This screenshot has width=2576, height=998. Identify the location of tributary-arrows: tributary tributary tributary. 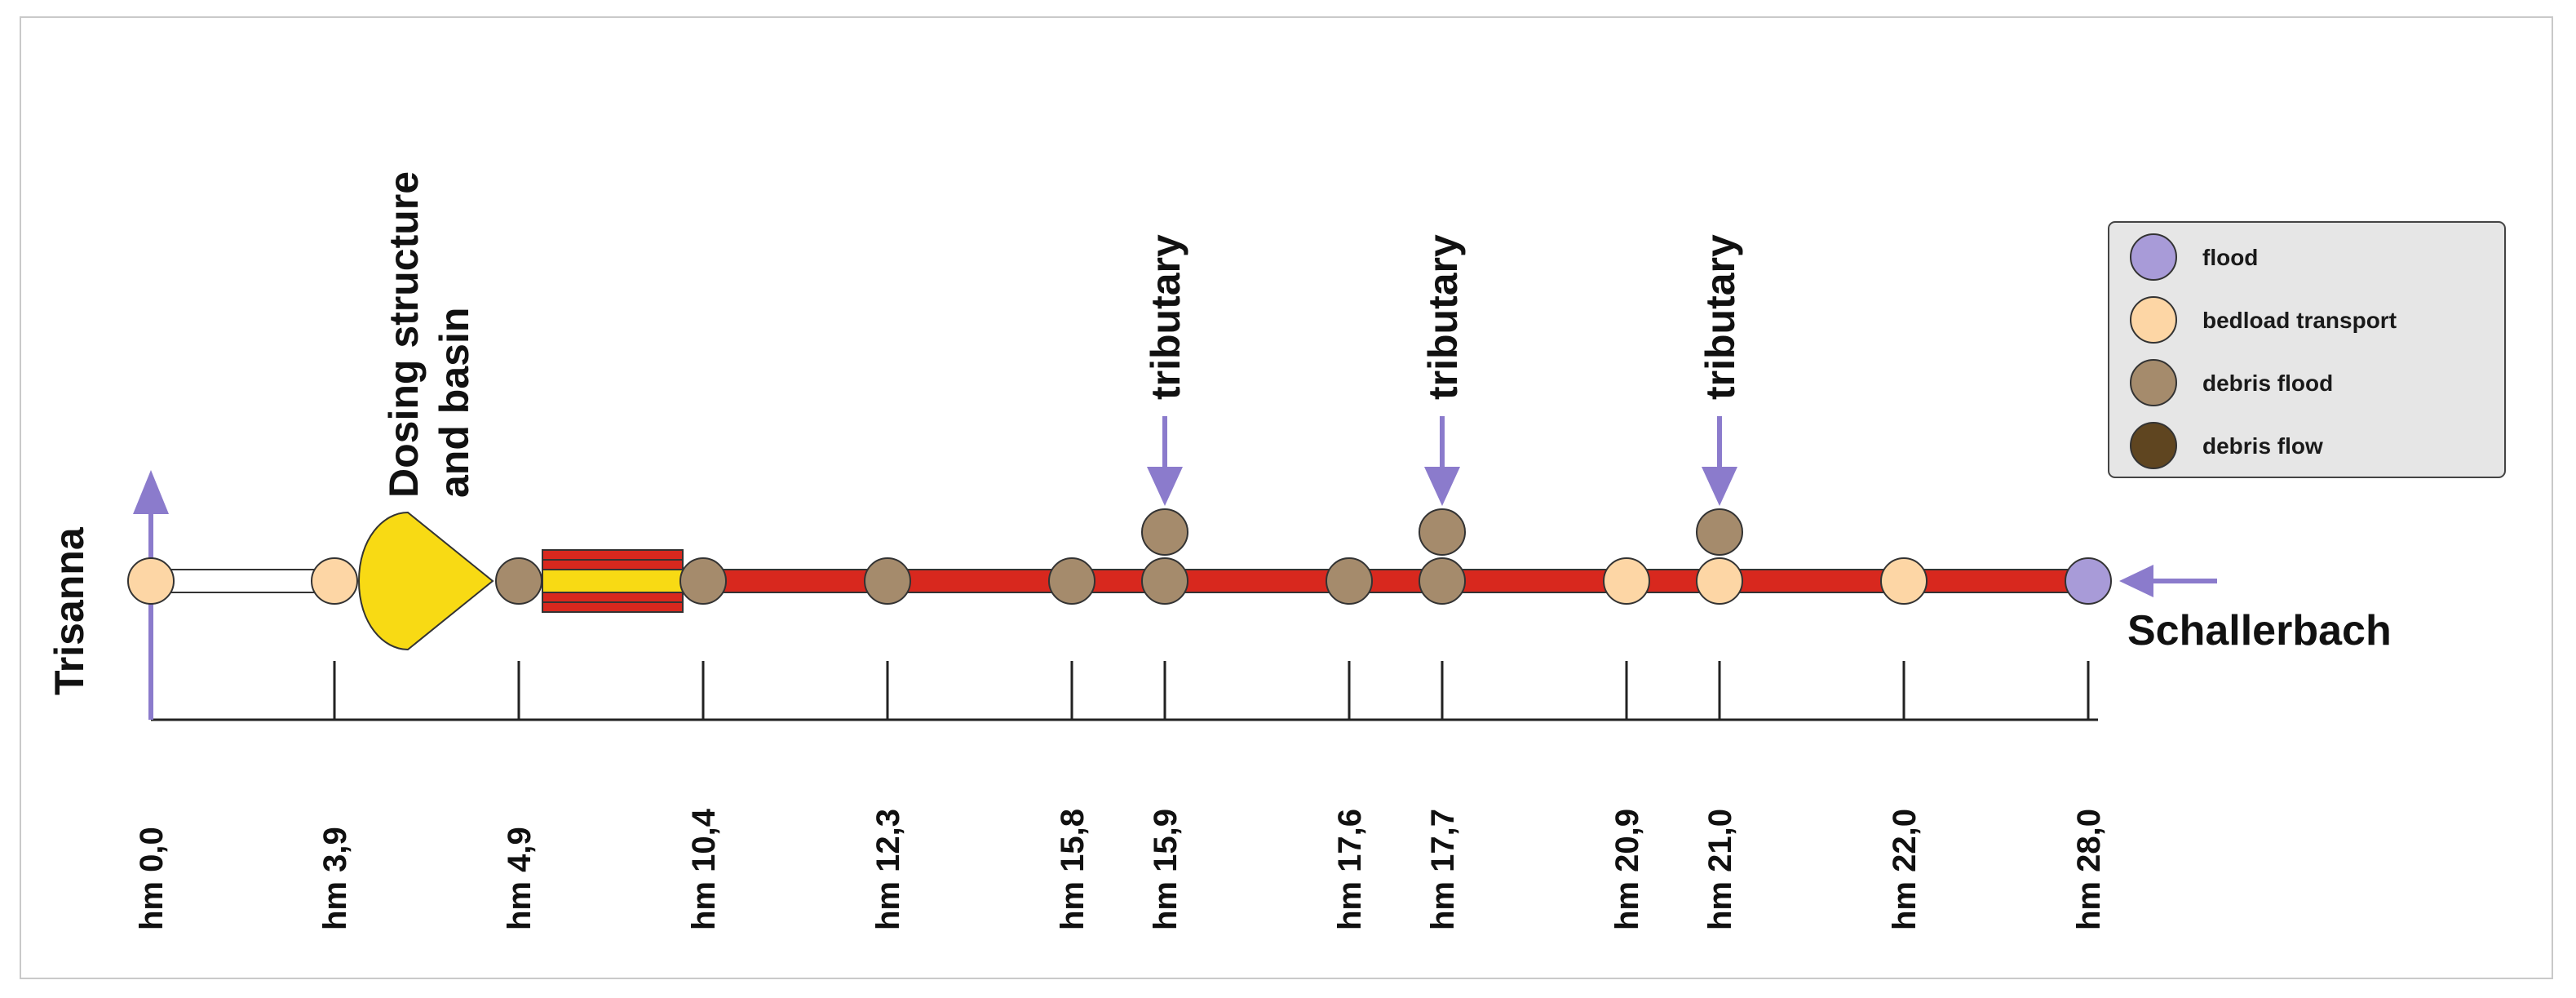
(1443, 370).